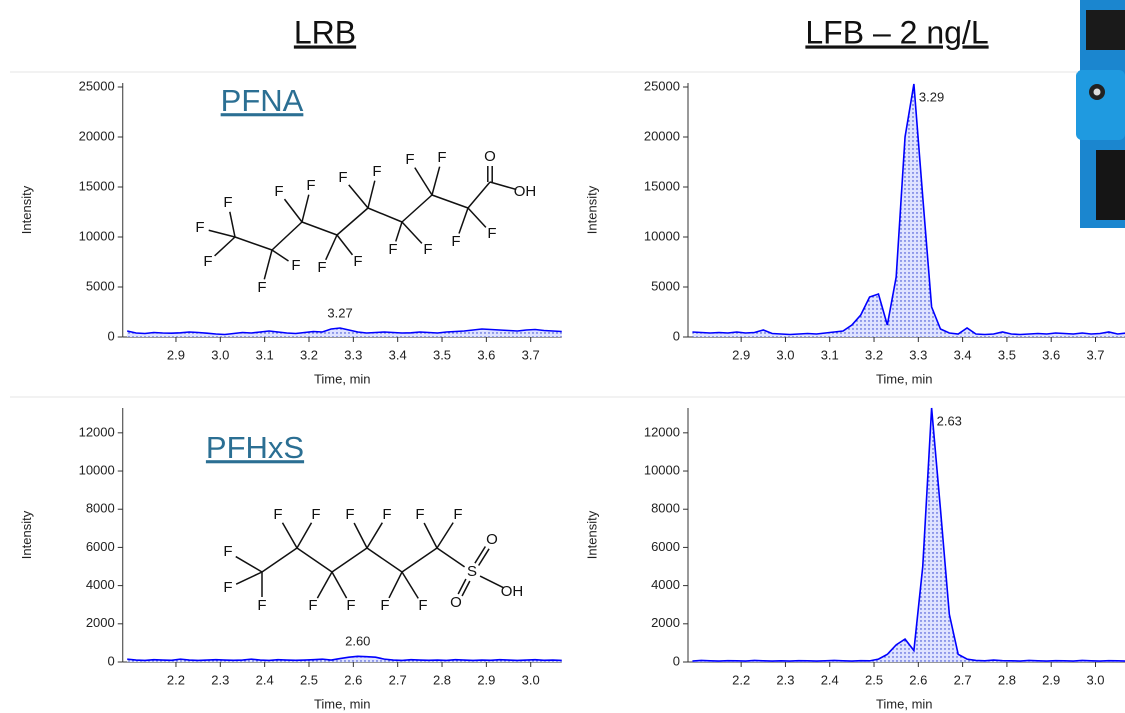 This screenshot has width=1125, height=713. I want to click on x-axis-label: Time, min, so click(342, 703).